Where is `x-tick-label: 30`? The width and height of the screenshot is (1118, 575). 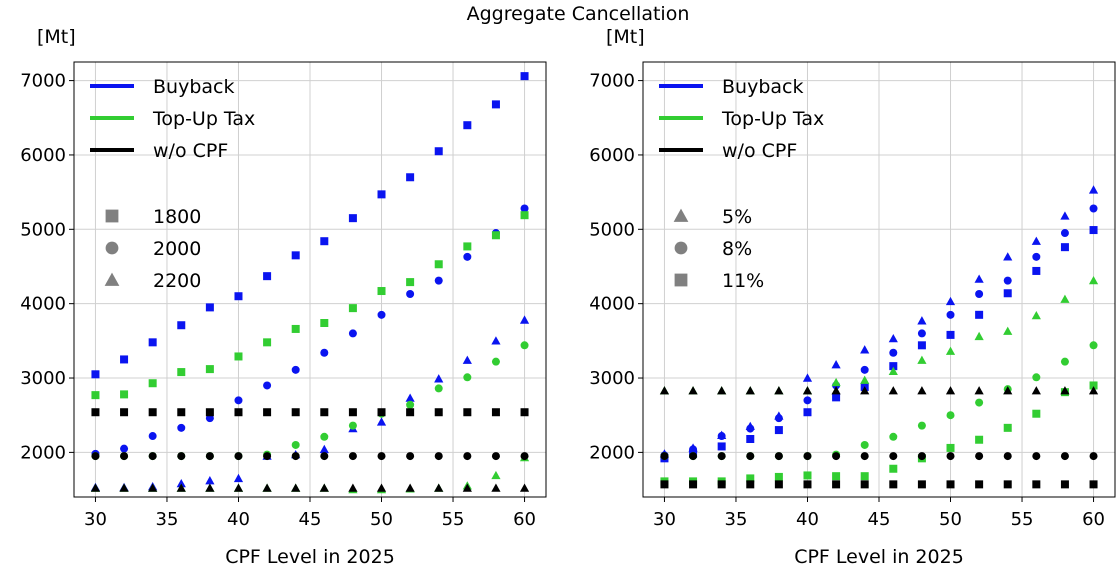 x-tick-label: 30 is located at coordinates (95, 519).